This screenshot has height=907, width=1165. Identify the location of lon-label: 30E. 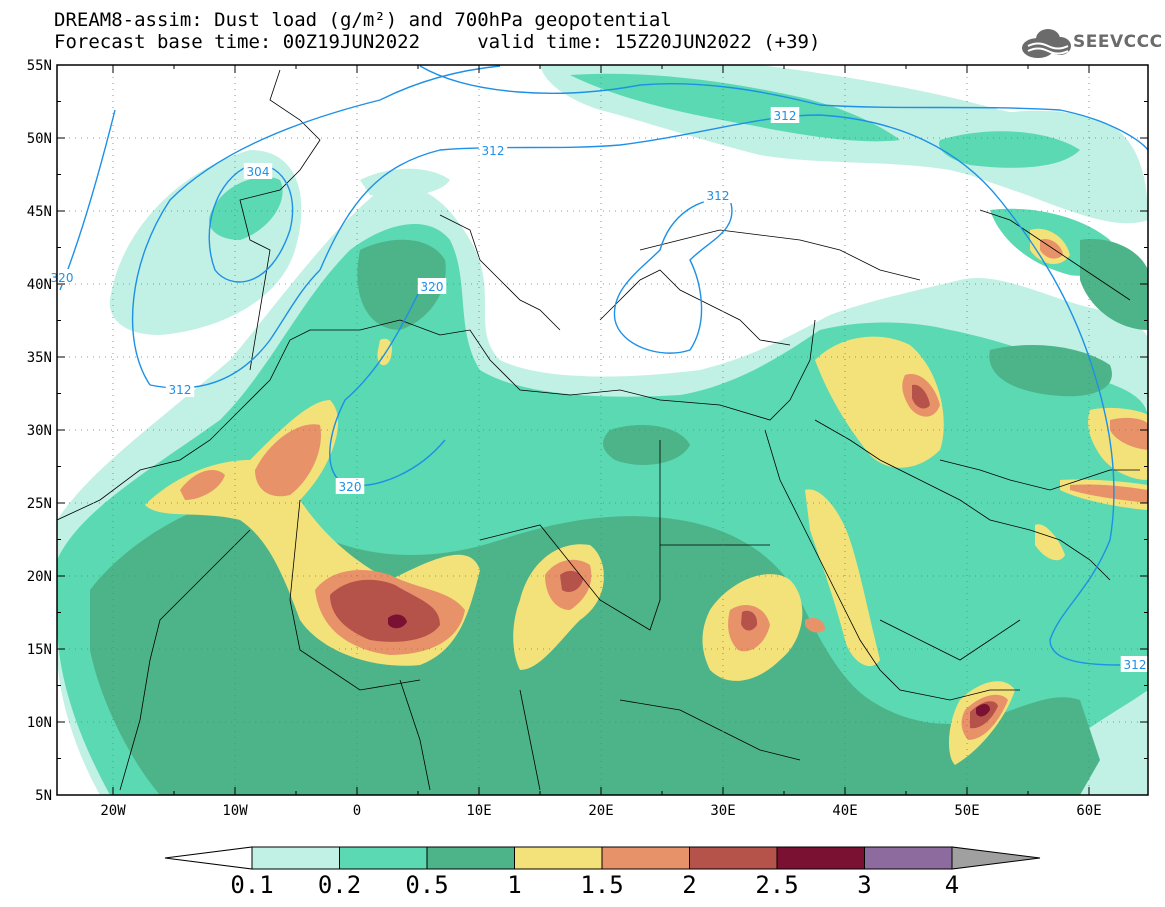
(722, 811).